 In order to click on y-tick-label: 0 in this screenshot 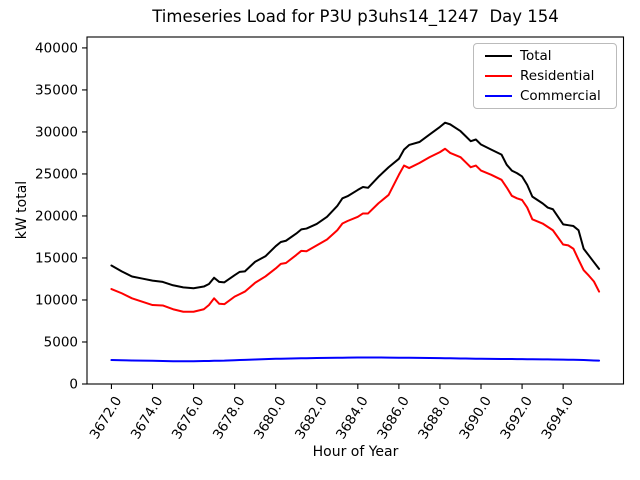, I will do `click(73, 385)`.